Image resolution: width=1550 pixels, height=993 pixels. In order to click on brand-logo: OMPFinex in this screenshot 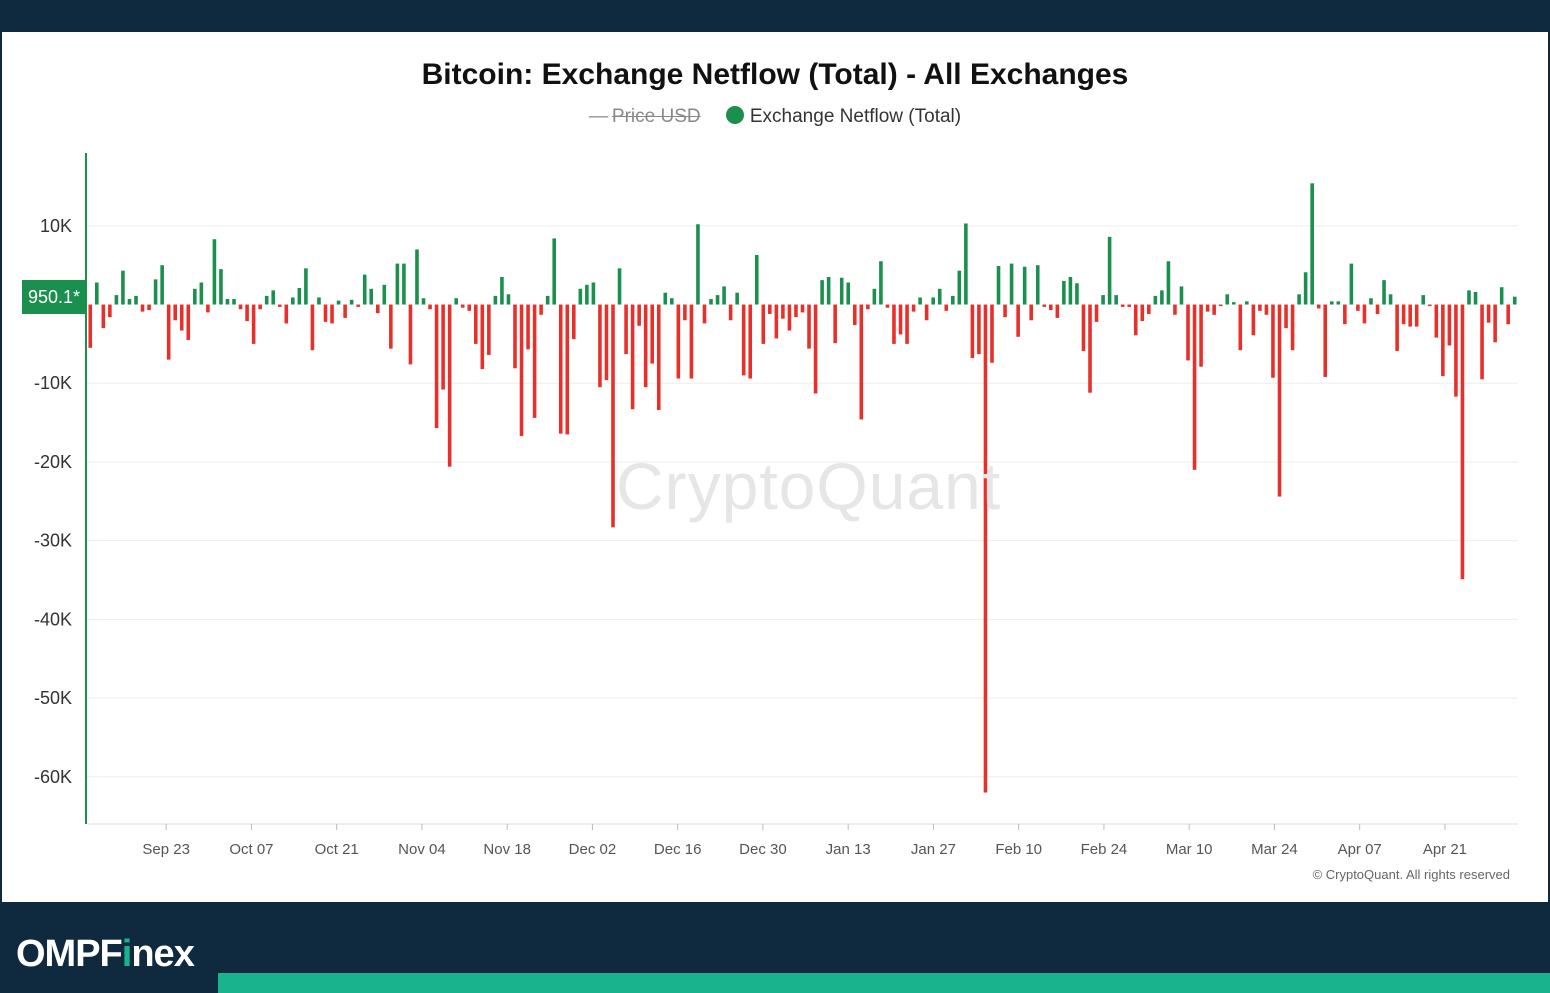, I will do `click(105, 954)`.